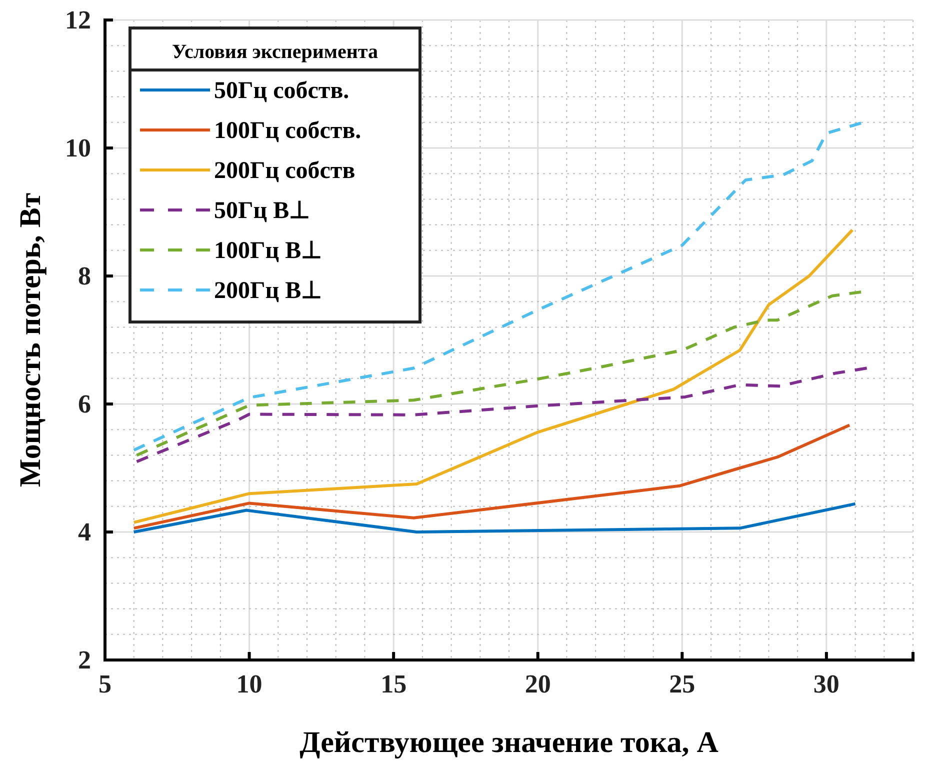 The height and width of the screenshot is (761, 931). What do you see at coordinates (509, 742) in the screenshot?
I see `x-axis-title: Действующее значение тока, А` at bounding box center [509, 742].